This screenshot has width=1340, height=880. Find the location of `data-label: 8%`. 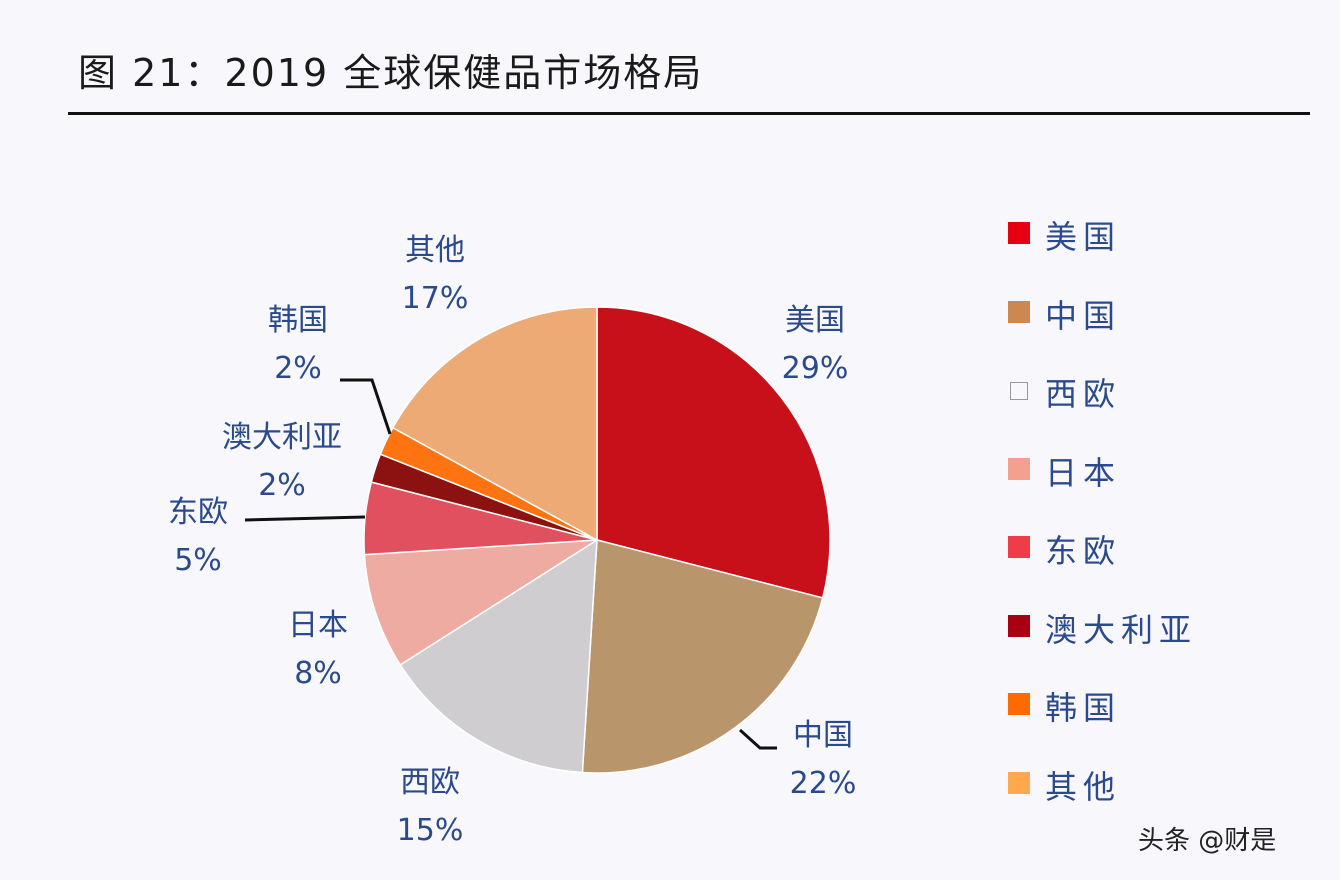

data-label: 8% is located at coordinates (318, 673).